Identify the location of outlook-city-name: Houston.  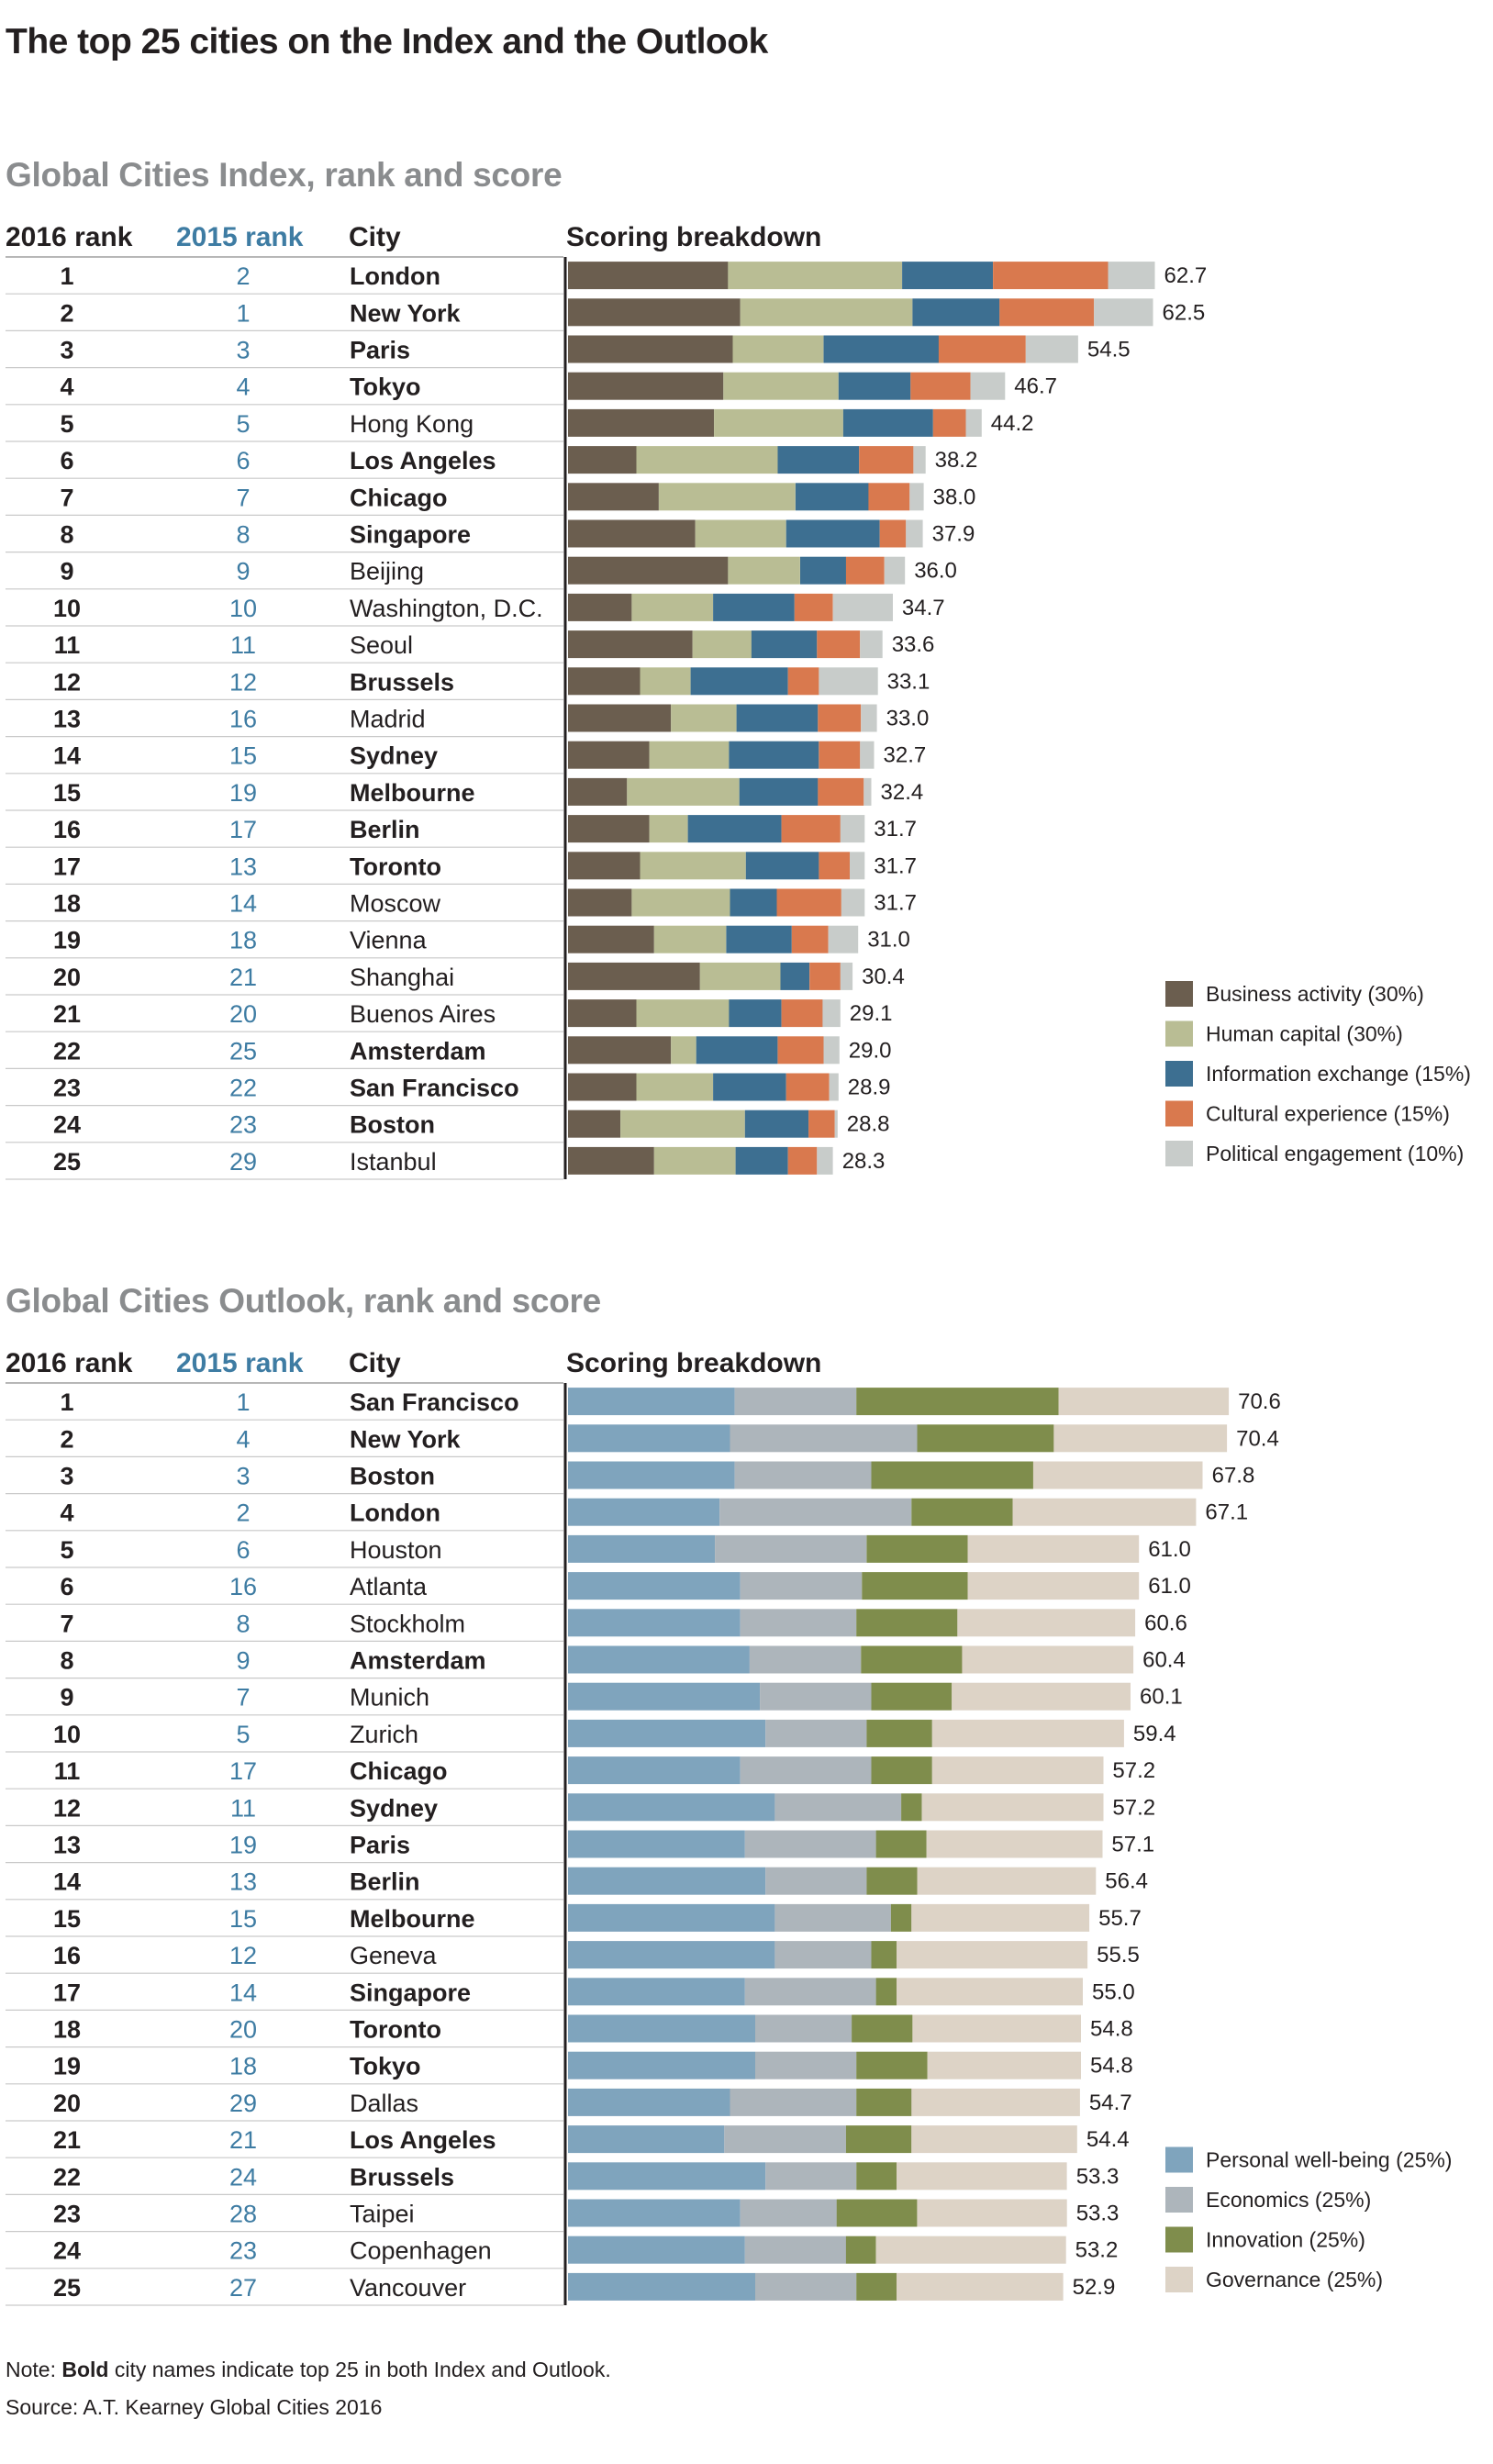
(396, 1550).